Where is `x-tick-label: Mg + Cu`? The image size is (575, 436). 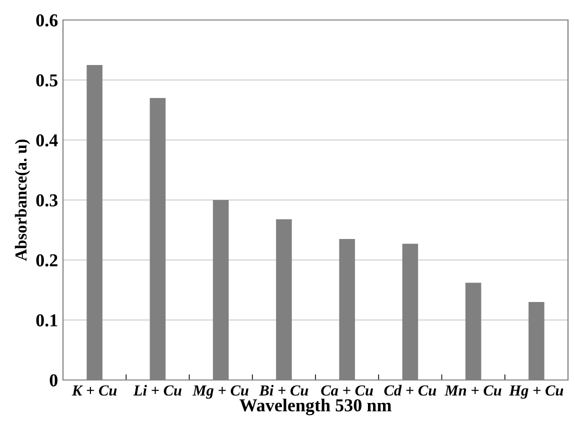 x-tick-label: Mg + Cu is located at coordinates (220, 392).